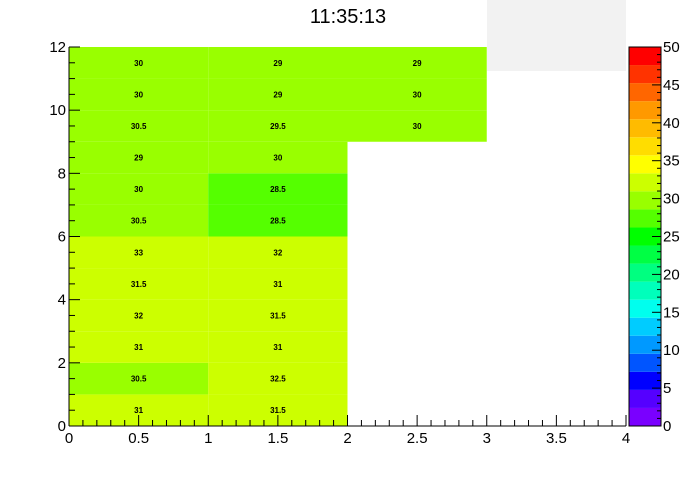 This screenshot has height=479, width=696. Describe the element at coordinates (626, 438) in the screenshot. I see `x-tick-label: 4` at that location.